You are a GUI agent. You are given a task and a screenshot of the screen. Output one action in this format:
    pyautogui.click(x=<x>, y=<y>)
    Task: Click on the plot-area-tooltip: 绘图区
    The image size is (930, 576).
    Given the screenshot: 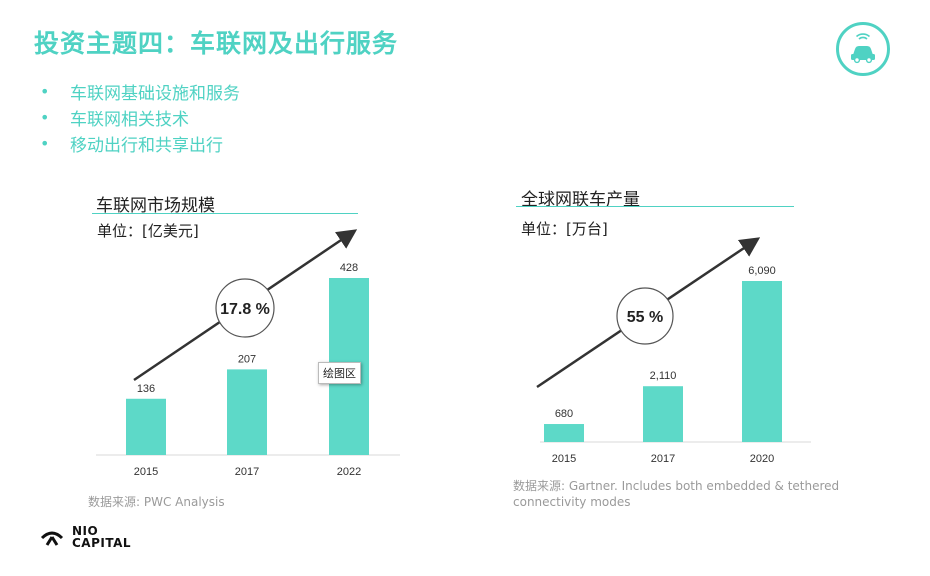 What is the action you would take?
    pyautogui.click(x=339, y=373)
    